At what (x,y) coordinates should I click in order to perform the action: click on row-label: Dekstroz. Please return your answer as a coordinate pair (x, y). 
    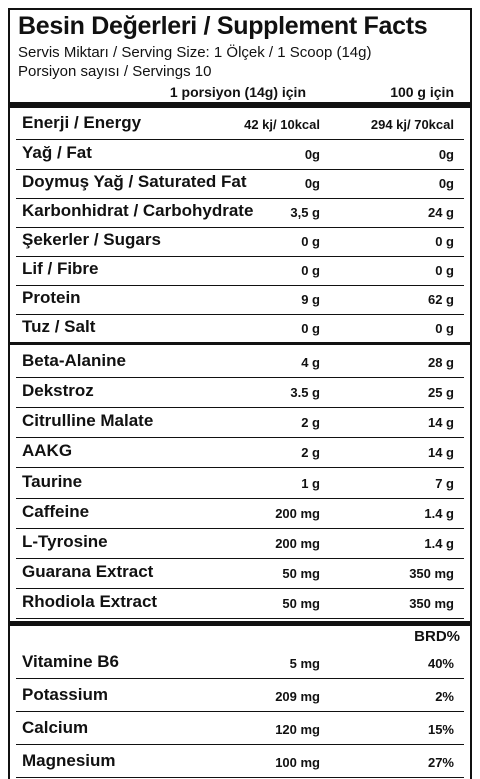
    Looking at the image, I should click on (58, 390).